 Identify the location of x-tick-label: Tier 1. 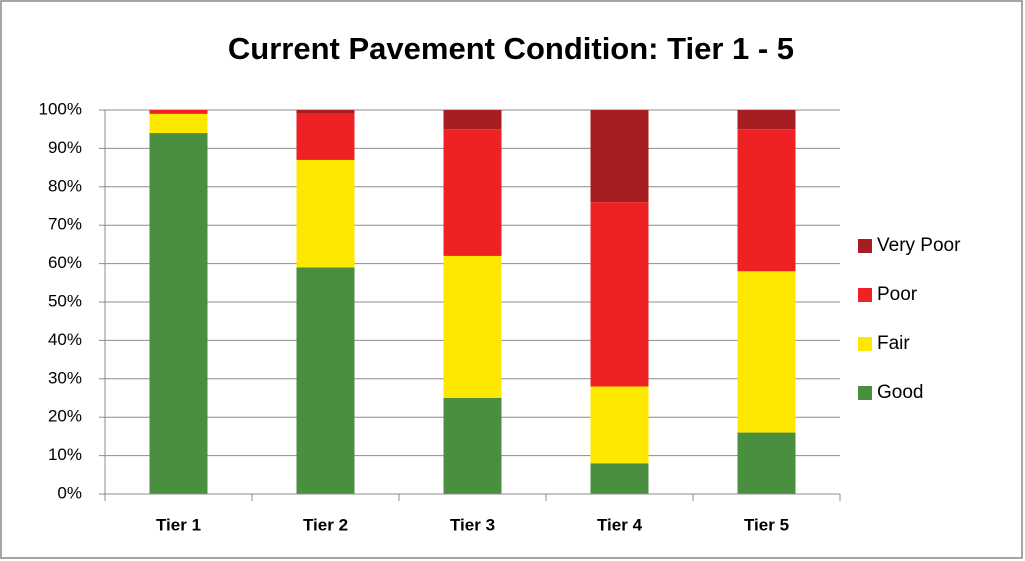
(178, 524).